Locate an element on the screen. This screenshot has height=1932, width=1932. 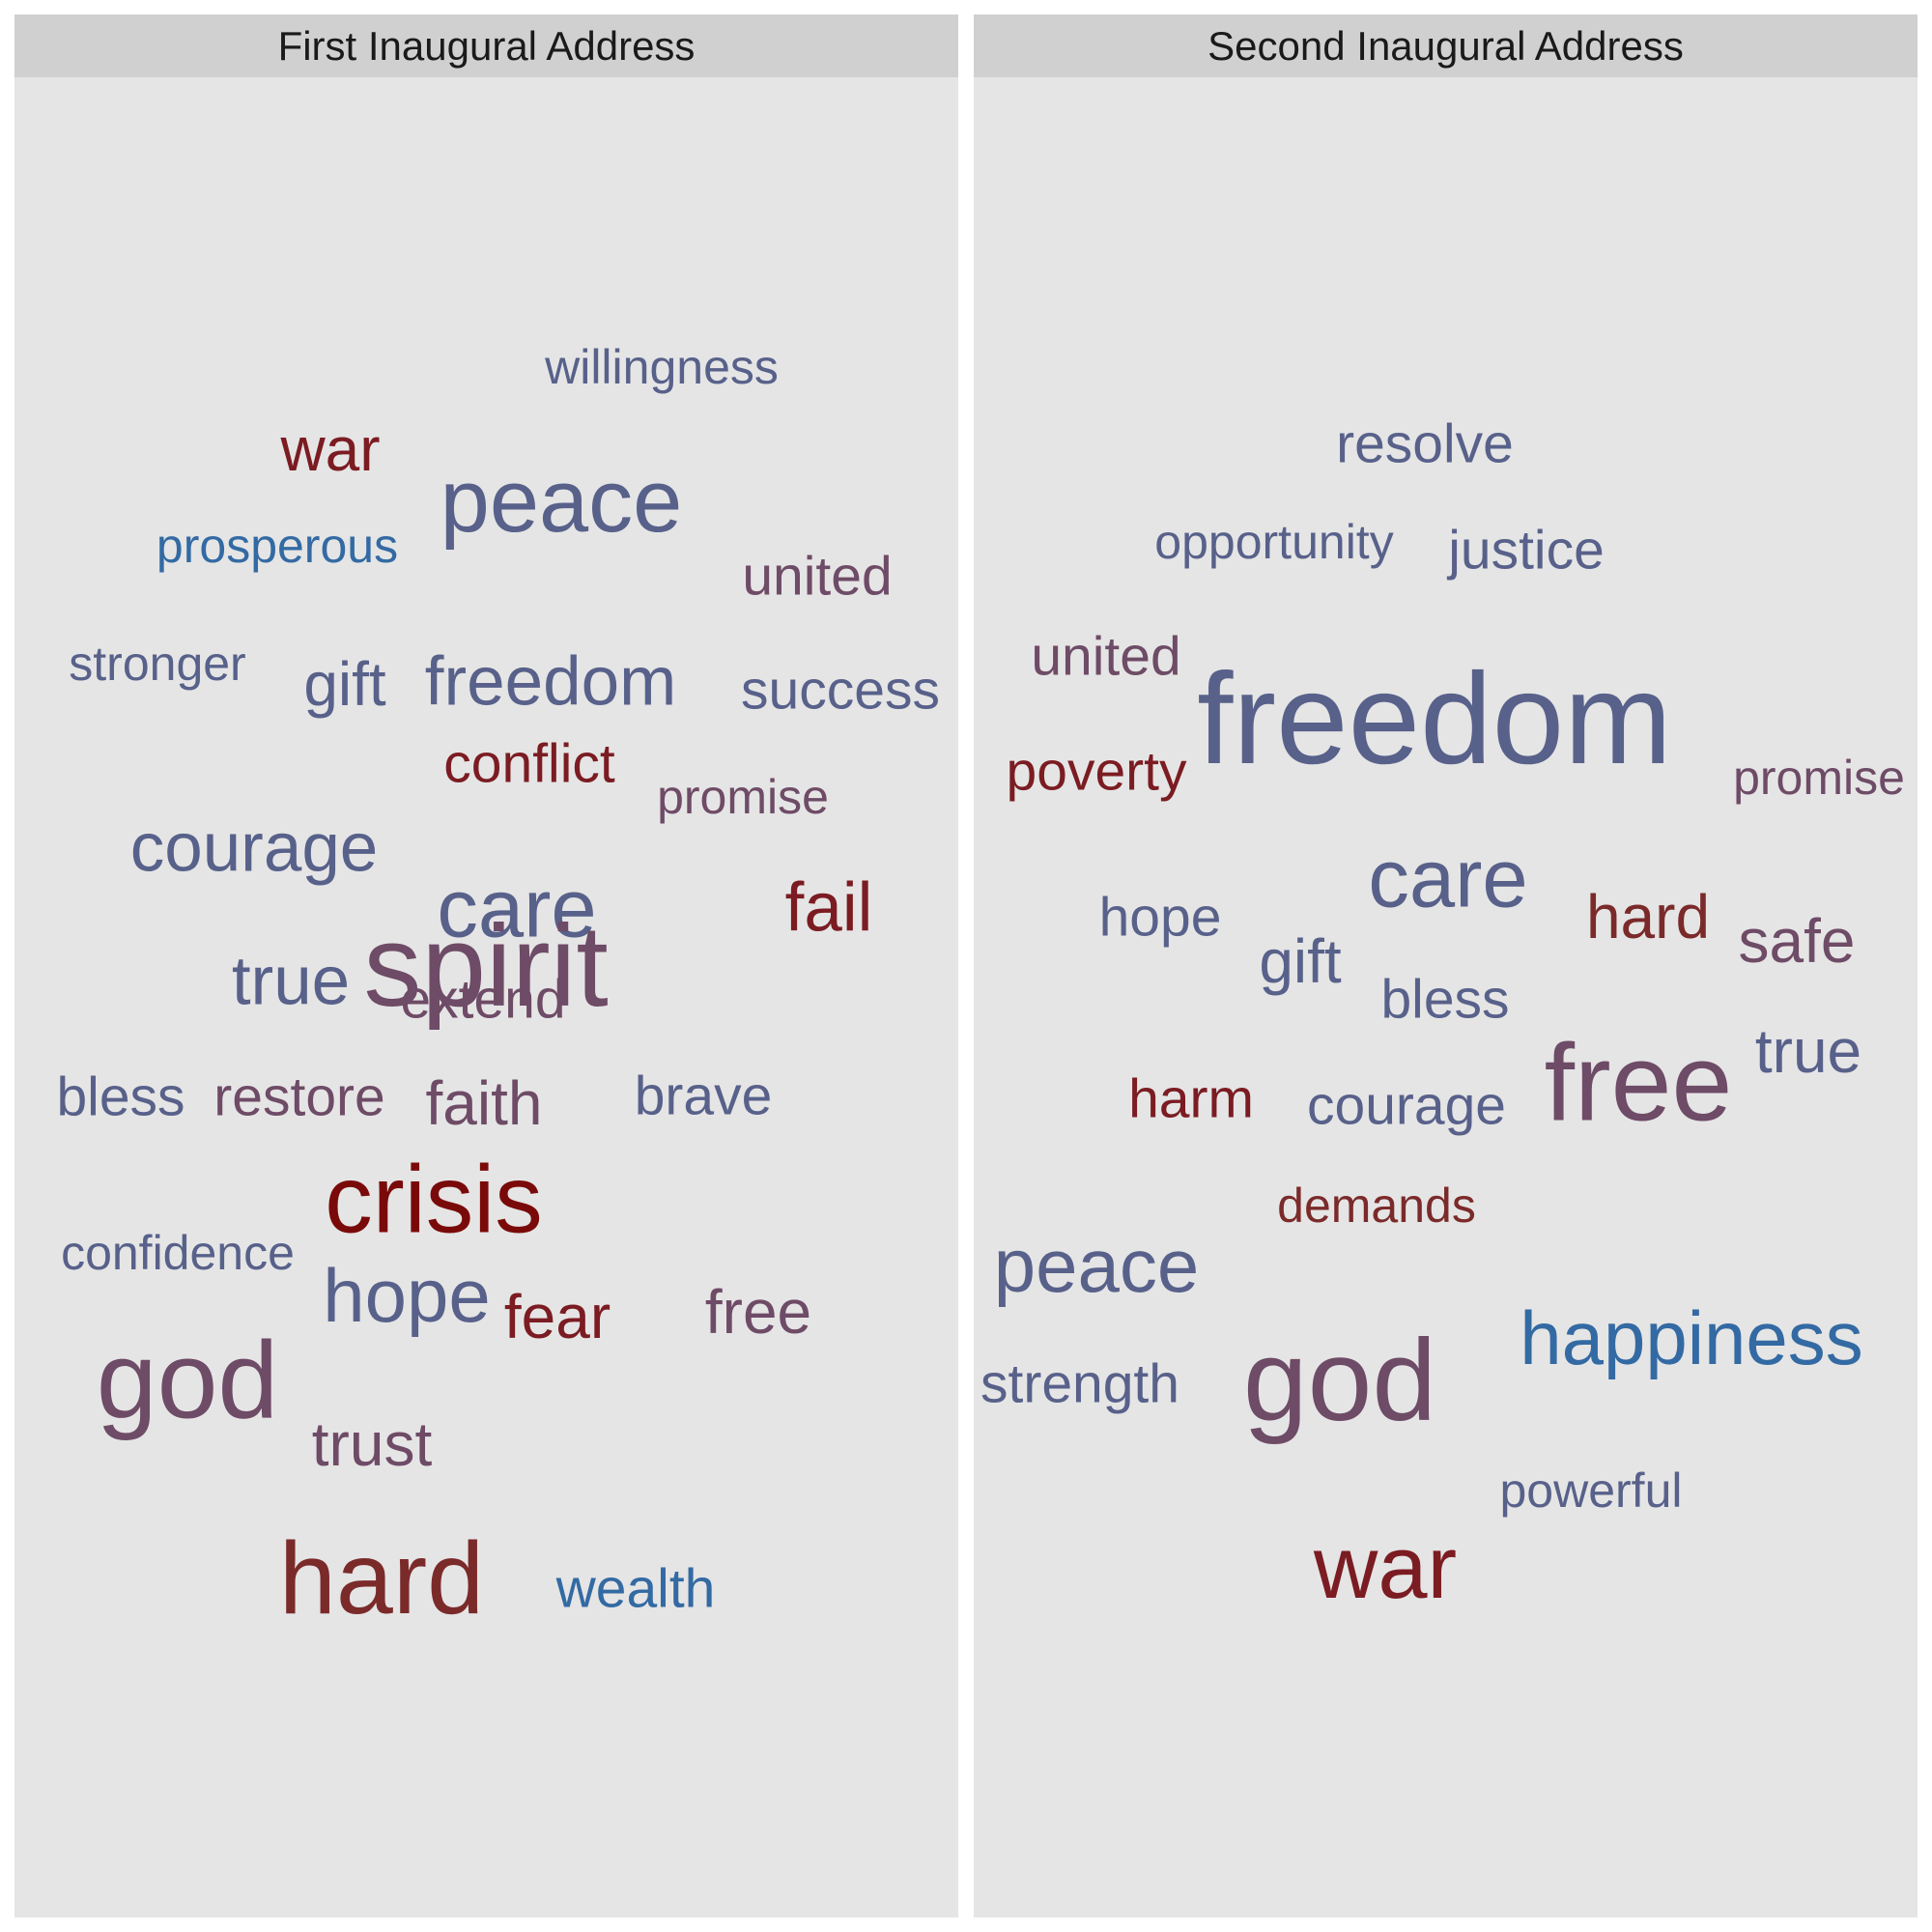
word-harm: harm is located at coordinates (1191, 1098).